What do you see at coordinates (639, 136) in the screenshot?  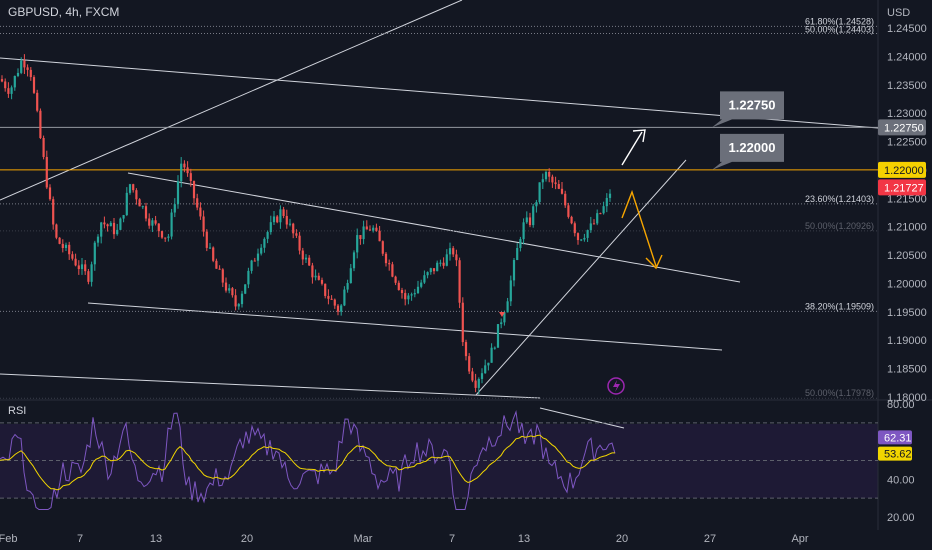 I see `bullish-arrow-head` at bounding box center [639, 136].